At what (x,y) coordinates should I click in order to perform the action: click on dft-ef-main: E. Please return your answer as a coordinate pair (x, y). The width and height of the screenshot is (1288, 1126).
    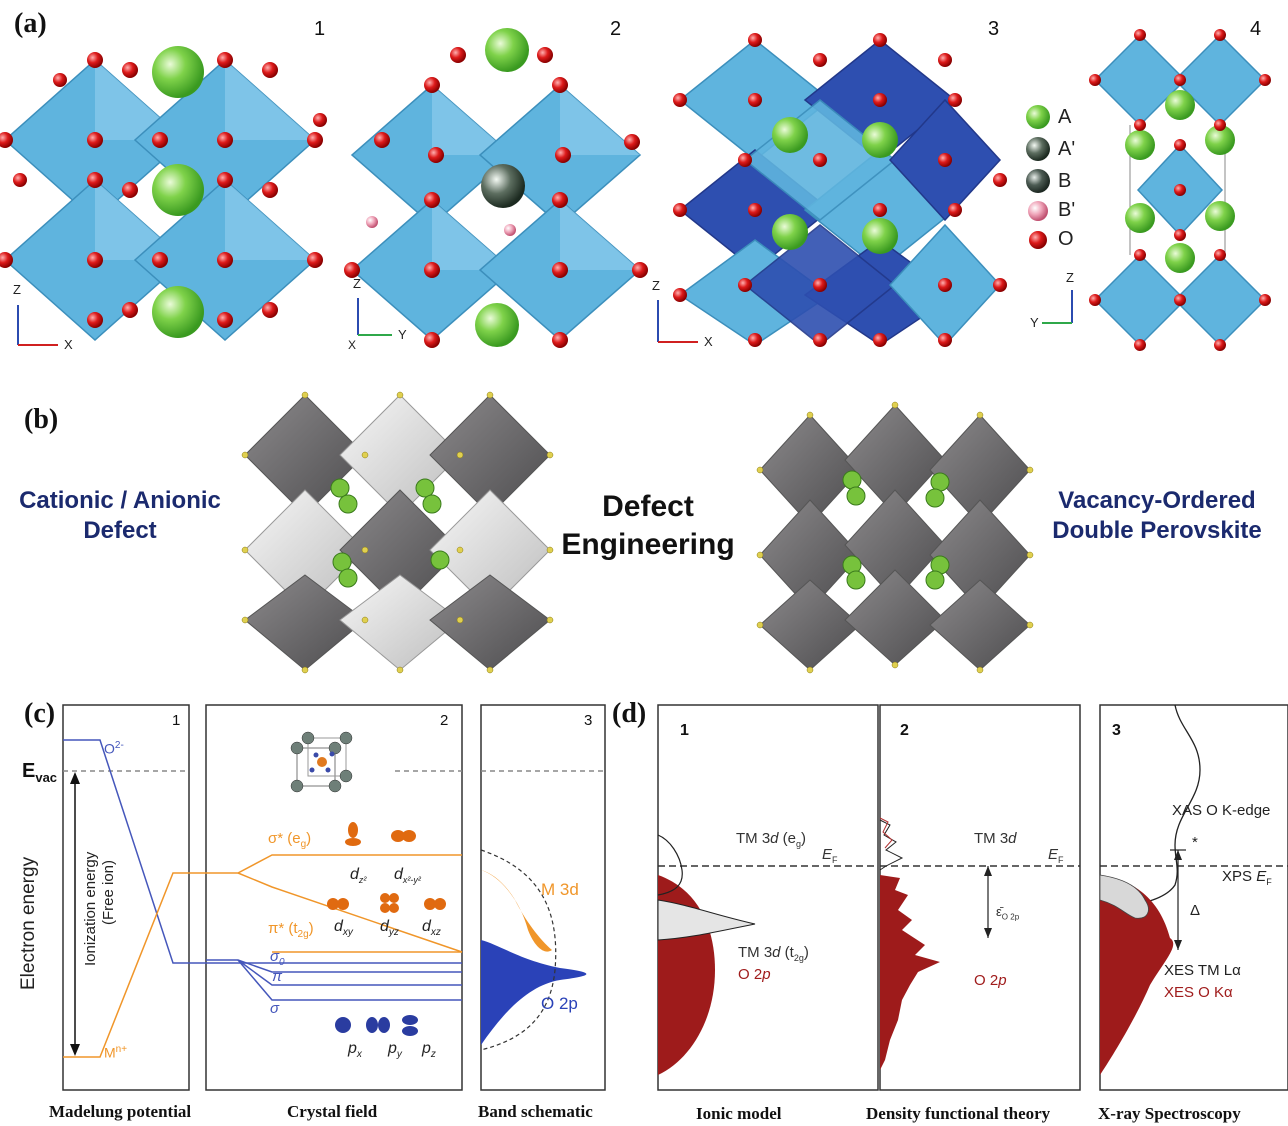
    Looking at the image, I should click on (1053, 854).